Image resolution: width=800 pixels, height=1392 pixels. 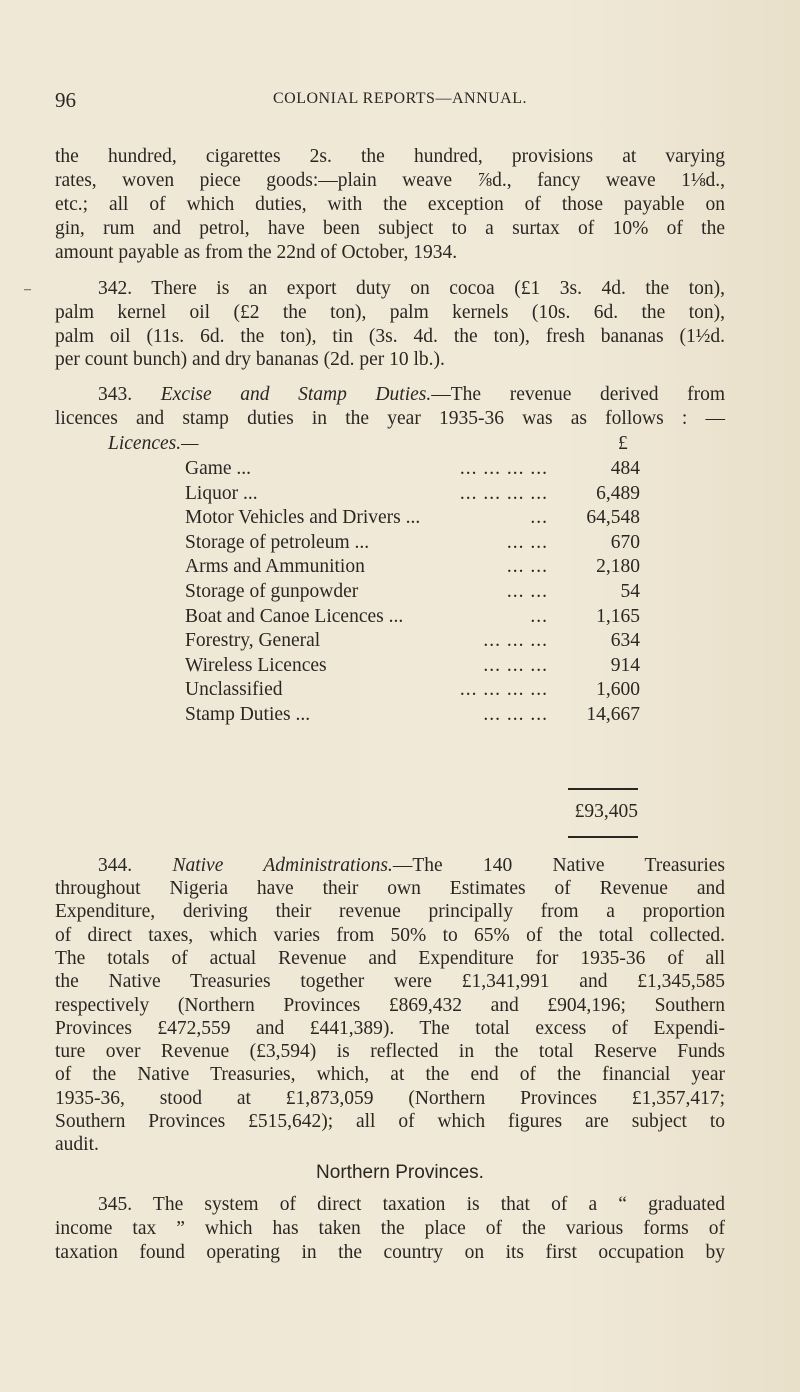 I want to click on text: —The revenue derived from, so click(x=578, y=394).